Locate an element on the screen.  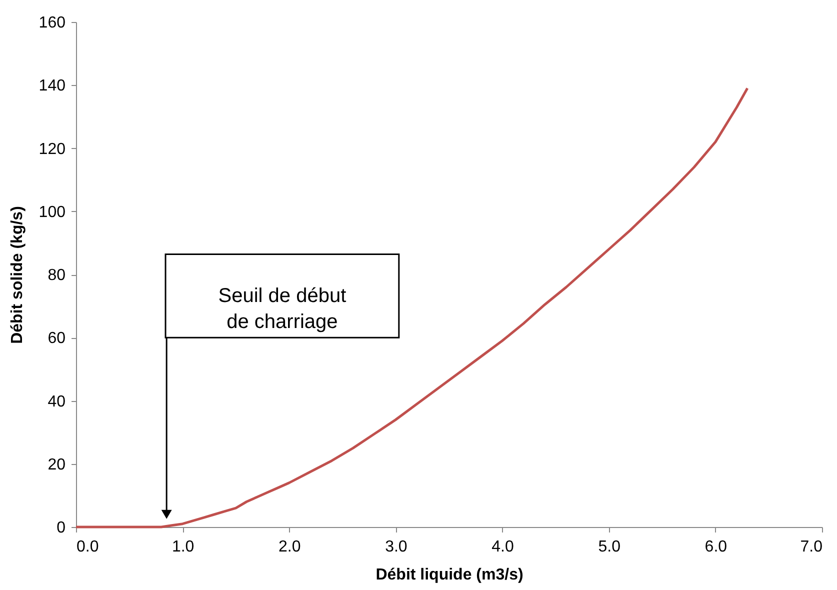
y-axis-title: Débit solide (kg/s) is located at coordinates (17, 275).